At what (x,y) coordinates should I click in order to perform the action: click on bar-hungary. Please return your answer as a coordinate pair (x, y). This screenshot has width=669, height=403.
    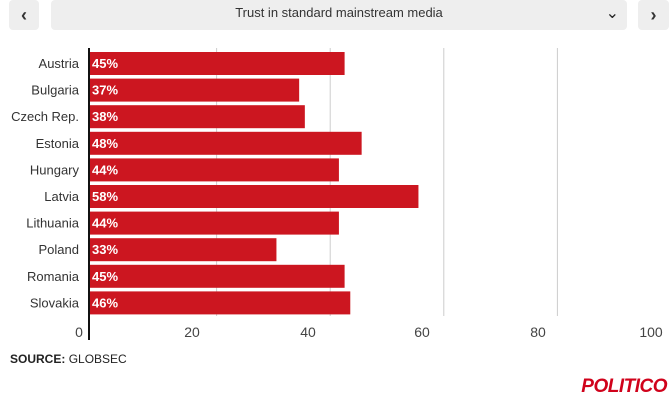
    Looking at the image, I should click on (214, 170).